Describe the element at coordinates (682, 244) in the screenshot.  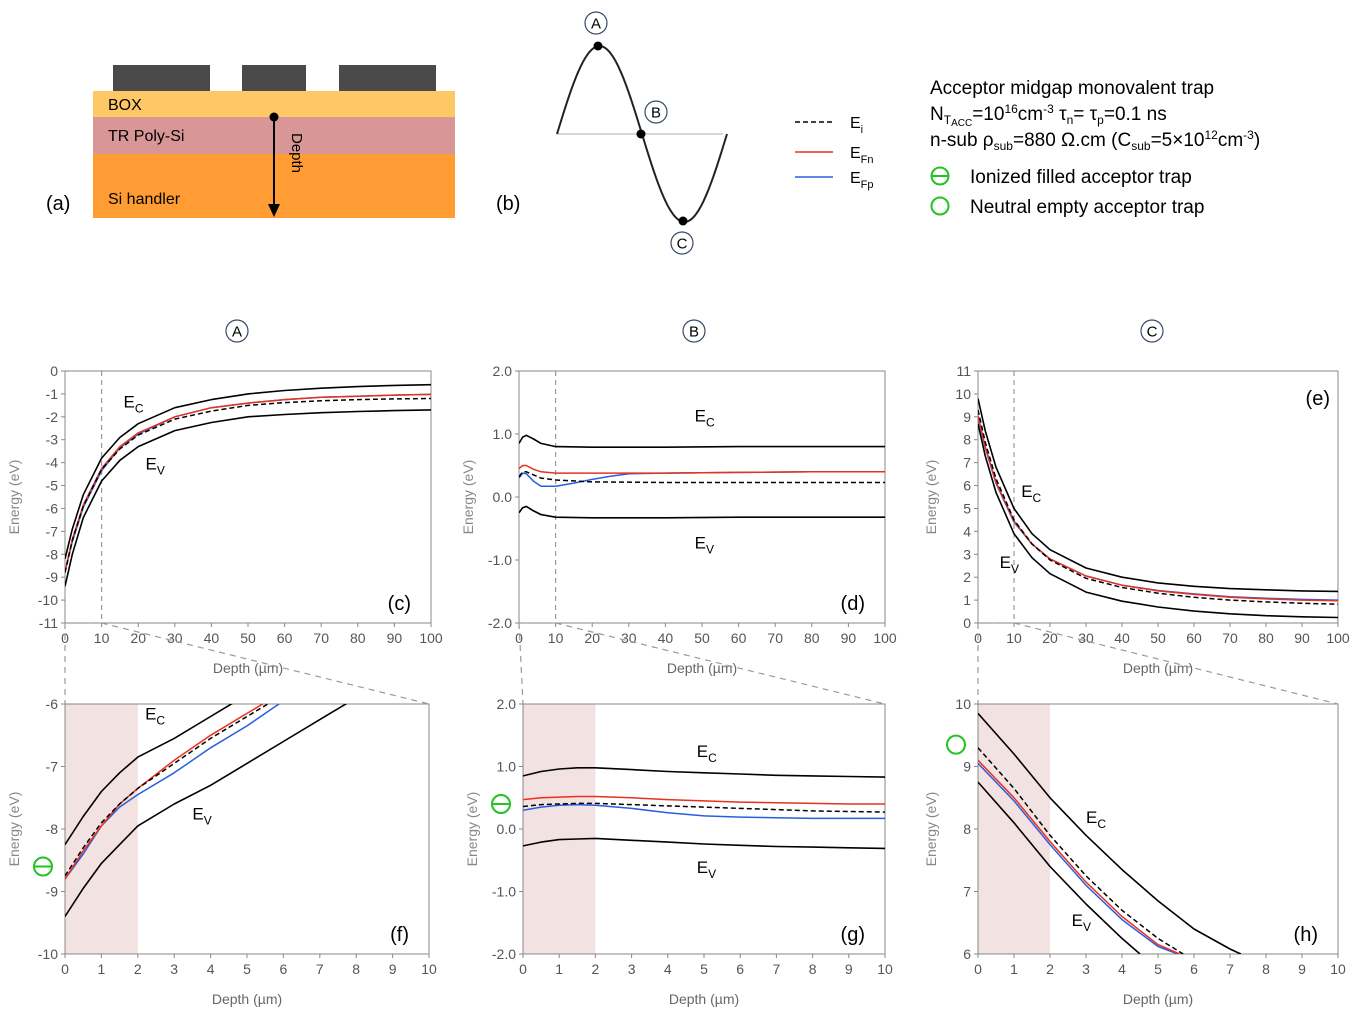
I see `point-c-label: C` at that location.